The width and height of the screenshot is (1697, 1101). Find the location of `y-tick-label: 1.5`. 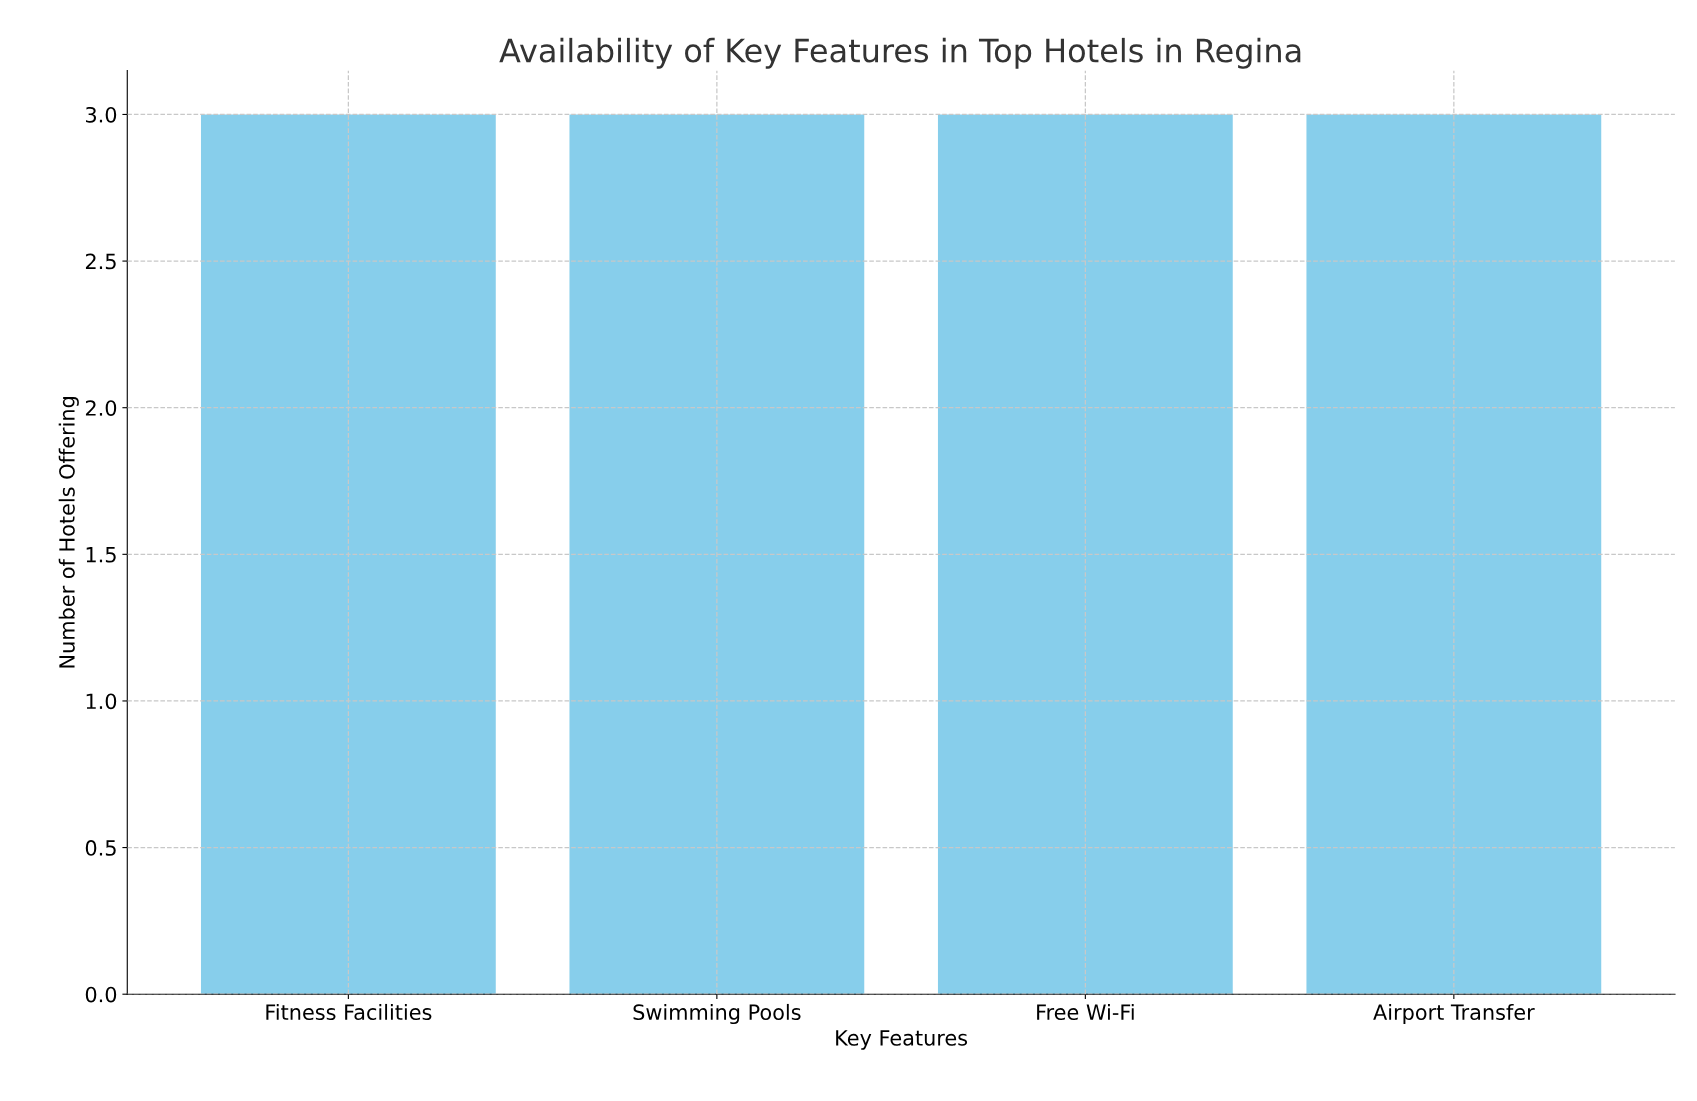

y-tick-label: 1.5 is located at coordinates (101, 555).